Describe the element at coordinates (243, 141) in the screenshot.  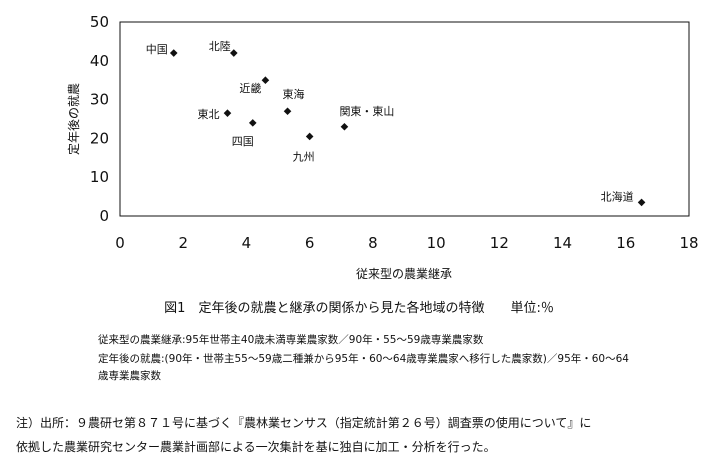
I see `data-point-label: 四国` at that location.